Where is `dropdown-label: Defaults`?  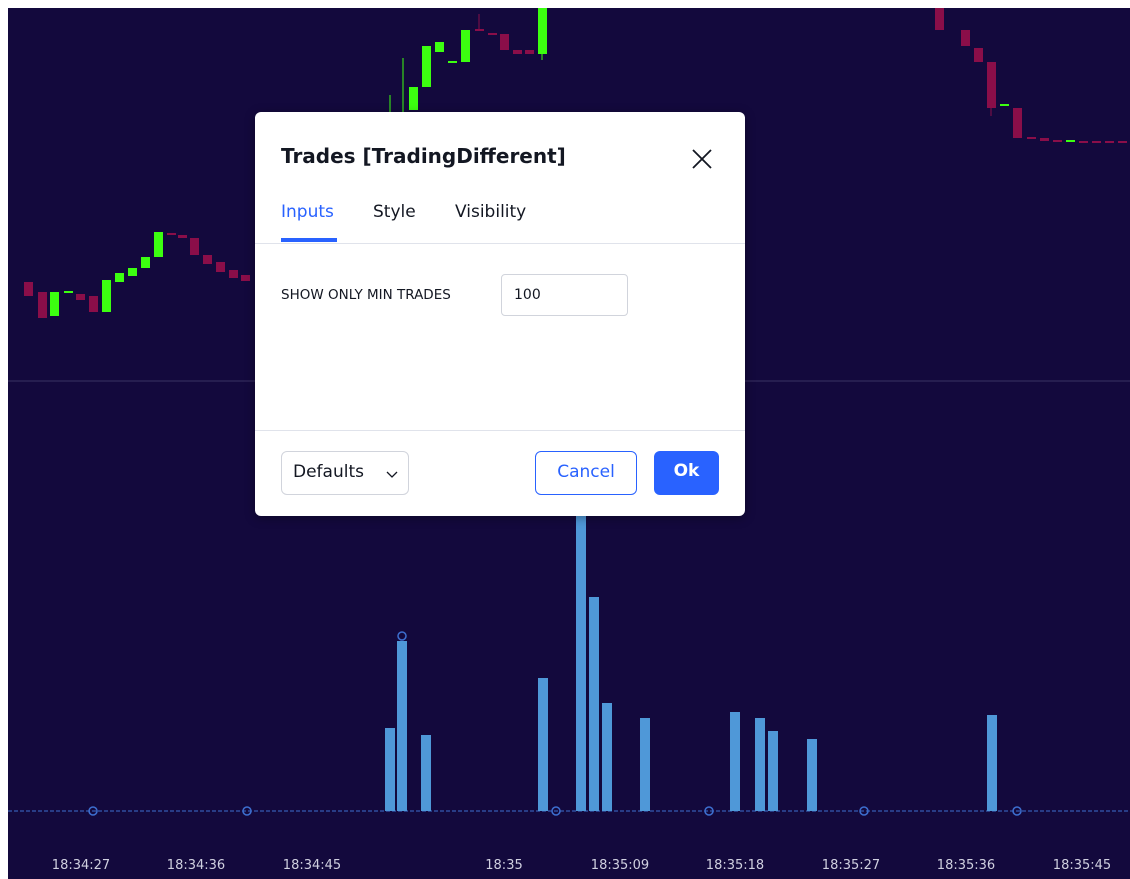 dropdown-label: Defaults is located at coordinates (328, 472).